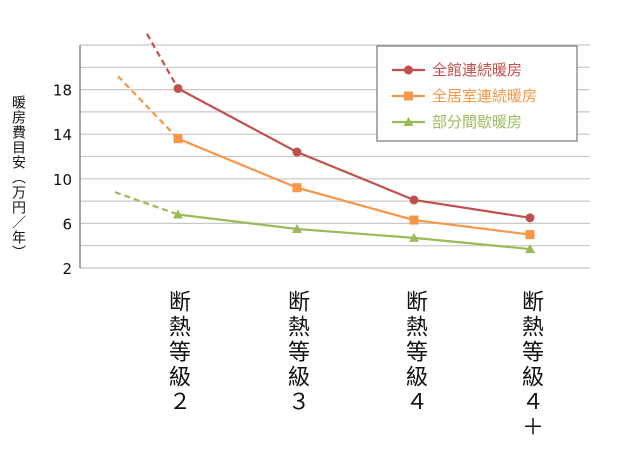 This screenshot has height=450, width=640. I want to click on y-tick-label: 6, so click(67, 224).